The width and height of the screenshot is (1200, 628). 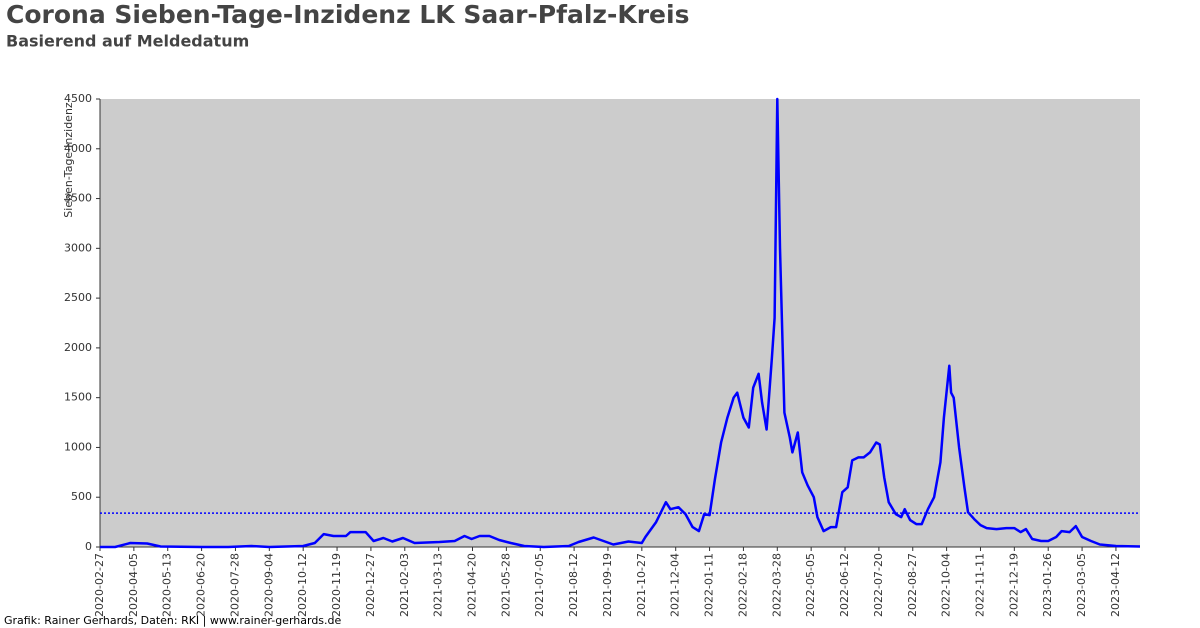 I want to click on x-tick-label: 2021-08-12, so click(x=573, y=585).